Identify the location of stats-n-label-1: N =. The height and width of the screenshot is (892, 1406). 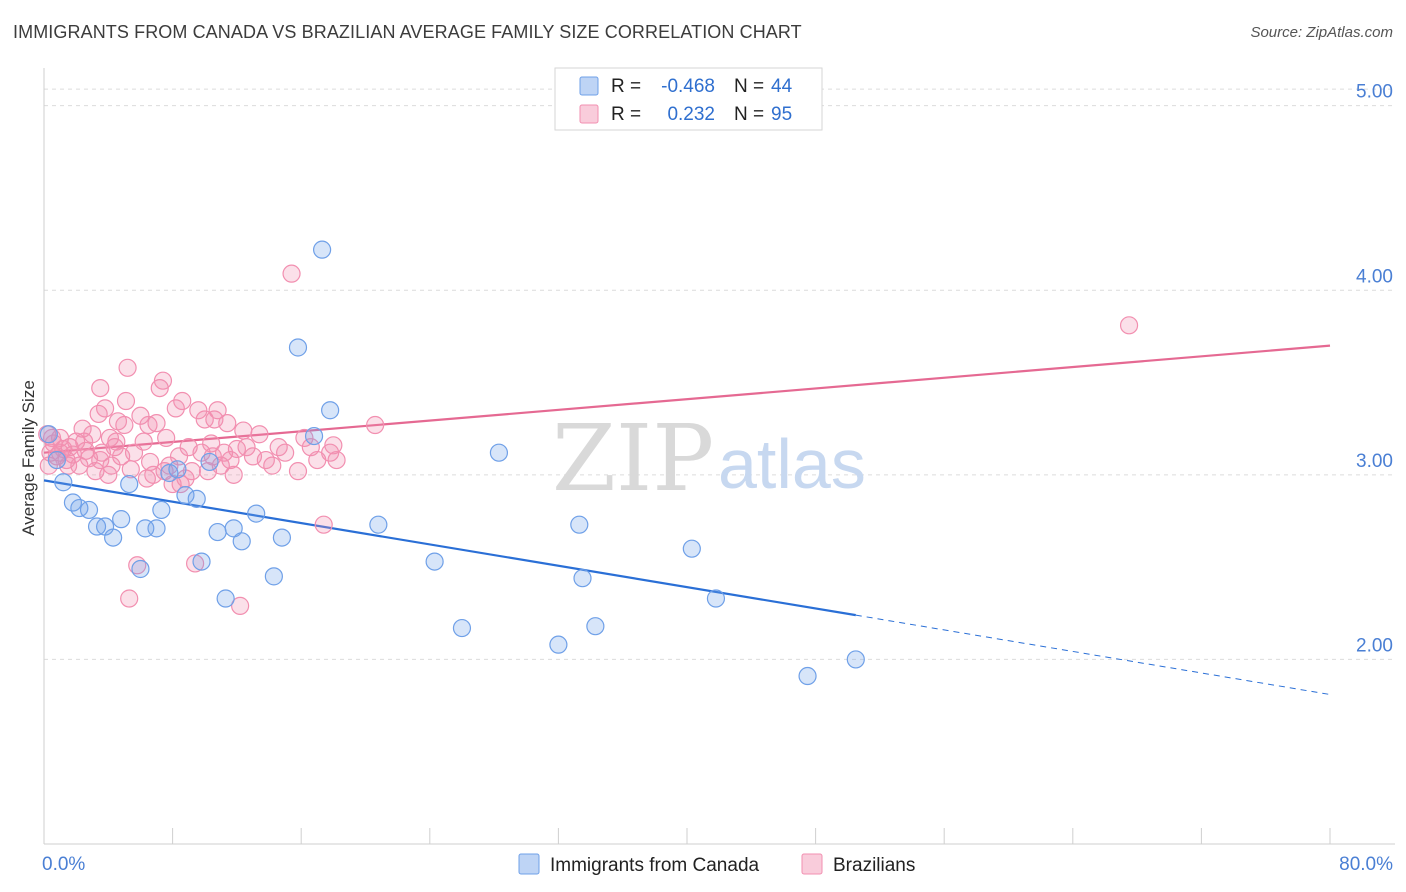
(749, 114).